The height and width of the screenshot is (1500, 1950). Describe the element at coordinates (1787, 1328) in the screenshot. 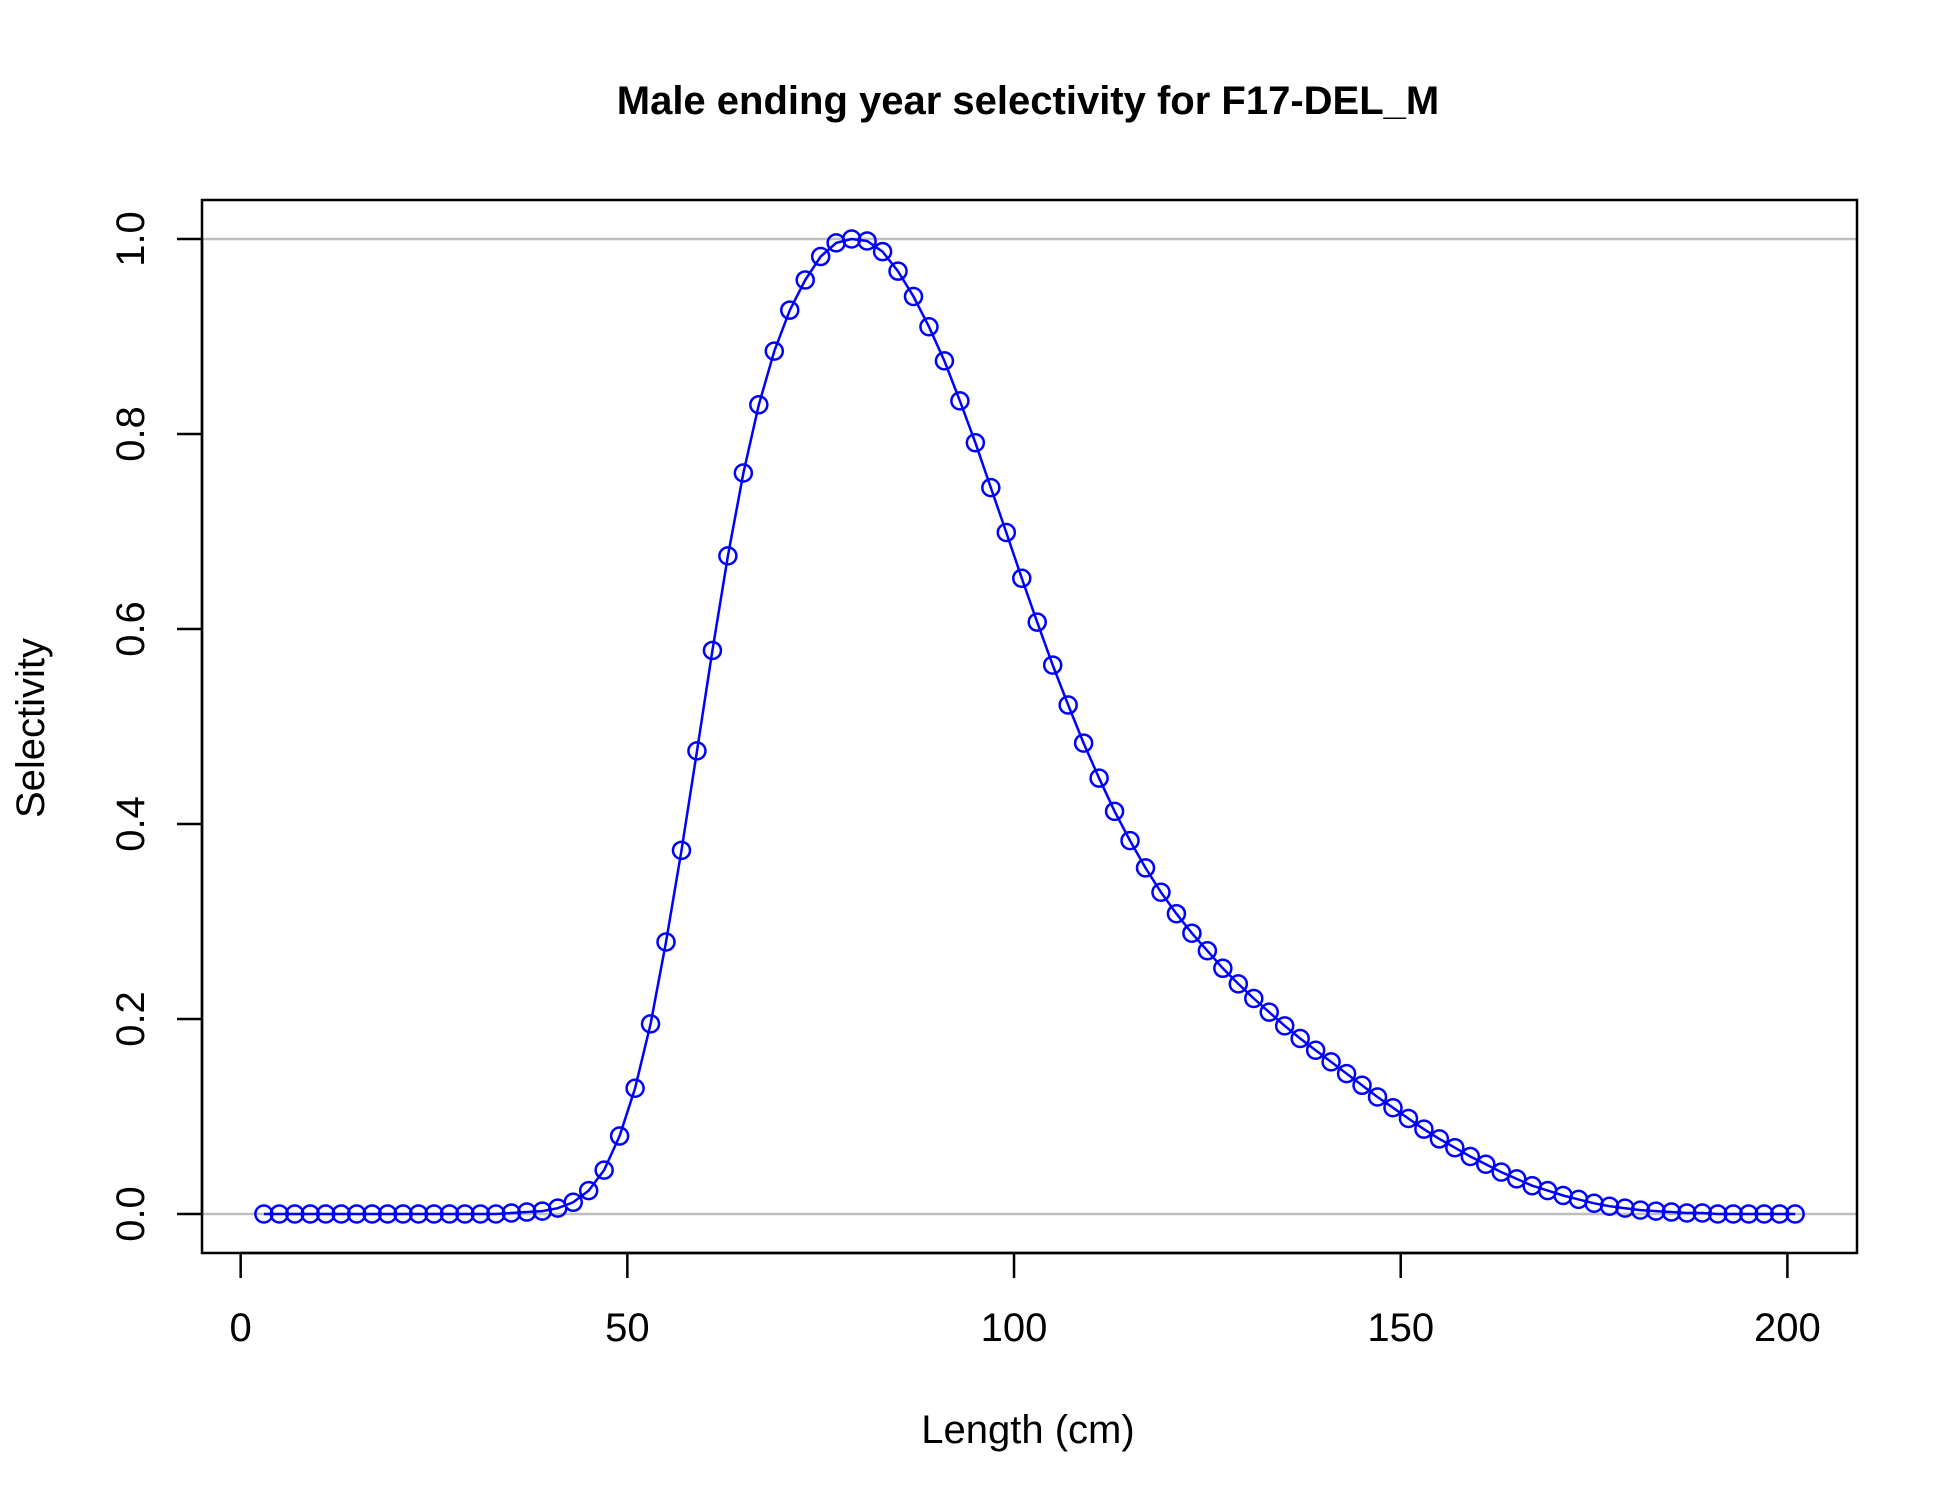

I see `x-tick-label: 200` at that location.